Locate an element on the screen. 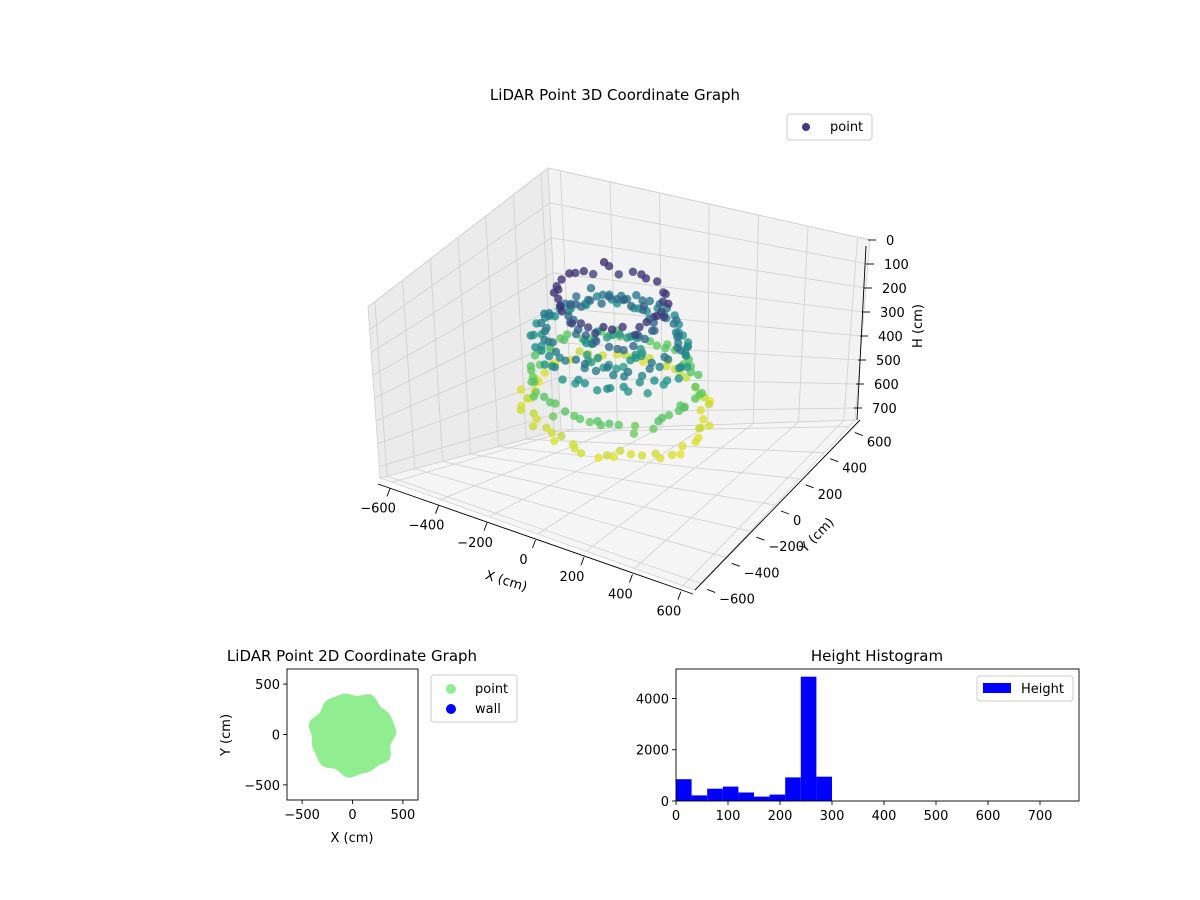 Image resolution: width=1200 pixels, height=900 pixels. x-tick-label-3d: −200 is located at coordinates (475, 543).